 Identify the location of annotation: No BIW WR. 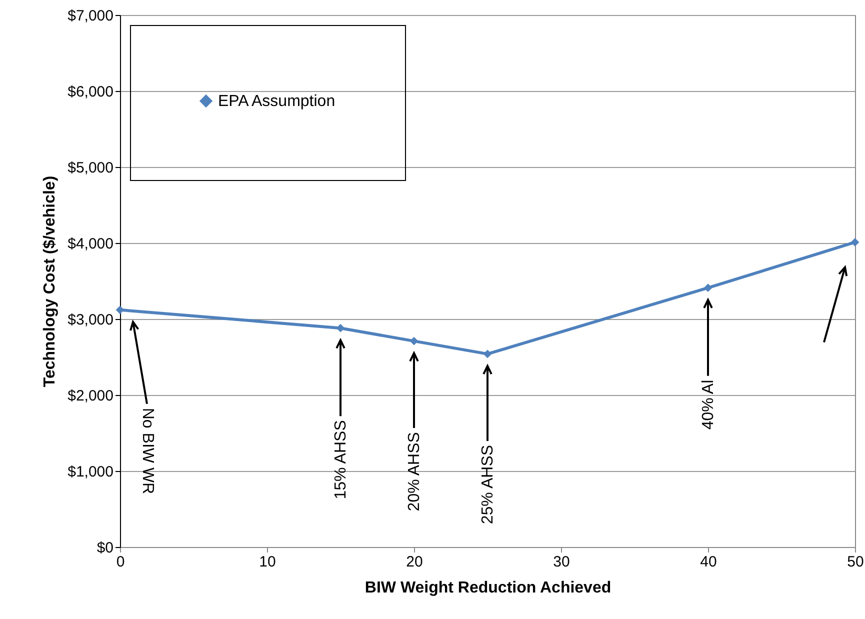
(147, 451).